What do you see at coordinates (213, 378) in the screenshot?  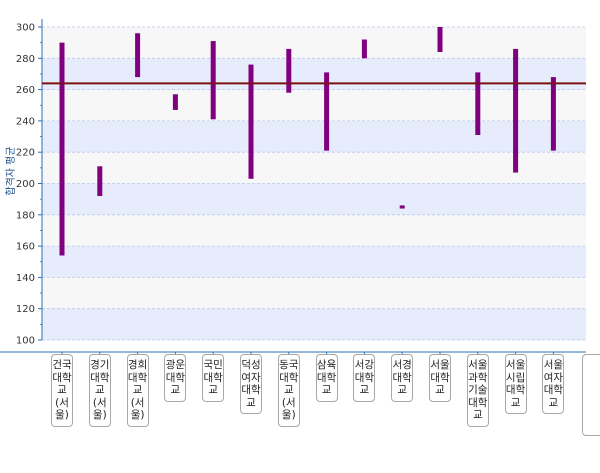 I see `x-tick-label: 국민대학교` at bounding box center [213, 378].